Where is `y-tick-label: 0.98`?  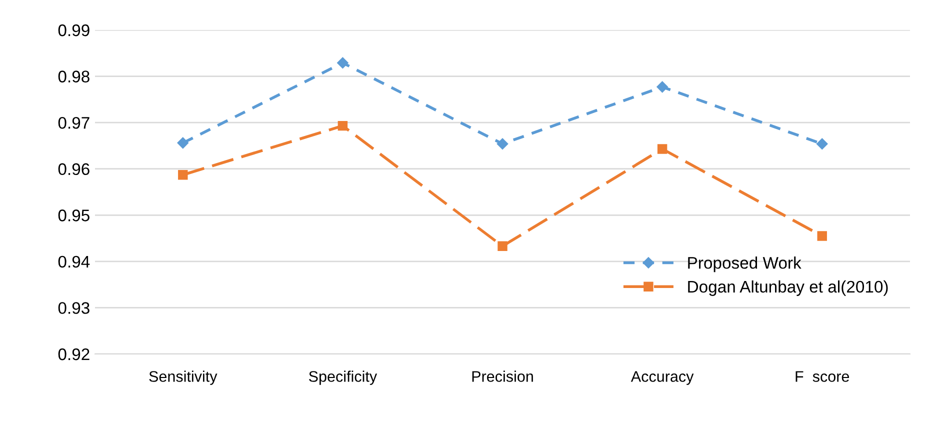
y-tick-label: 0.98 is located at coordinates (74, 76).